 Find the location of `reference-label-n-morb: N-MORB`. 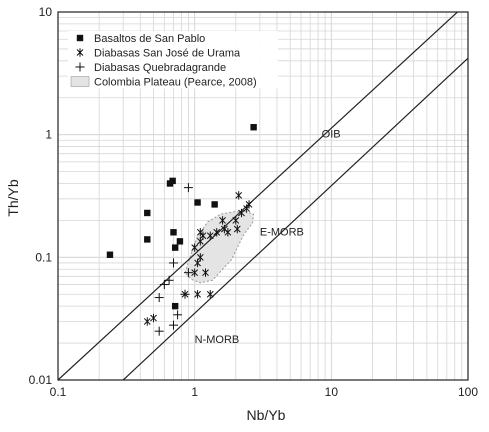

reference-label-n-morb: N-MORB is located at coordinates (217, 340).